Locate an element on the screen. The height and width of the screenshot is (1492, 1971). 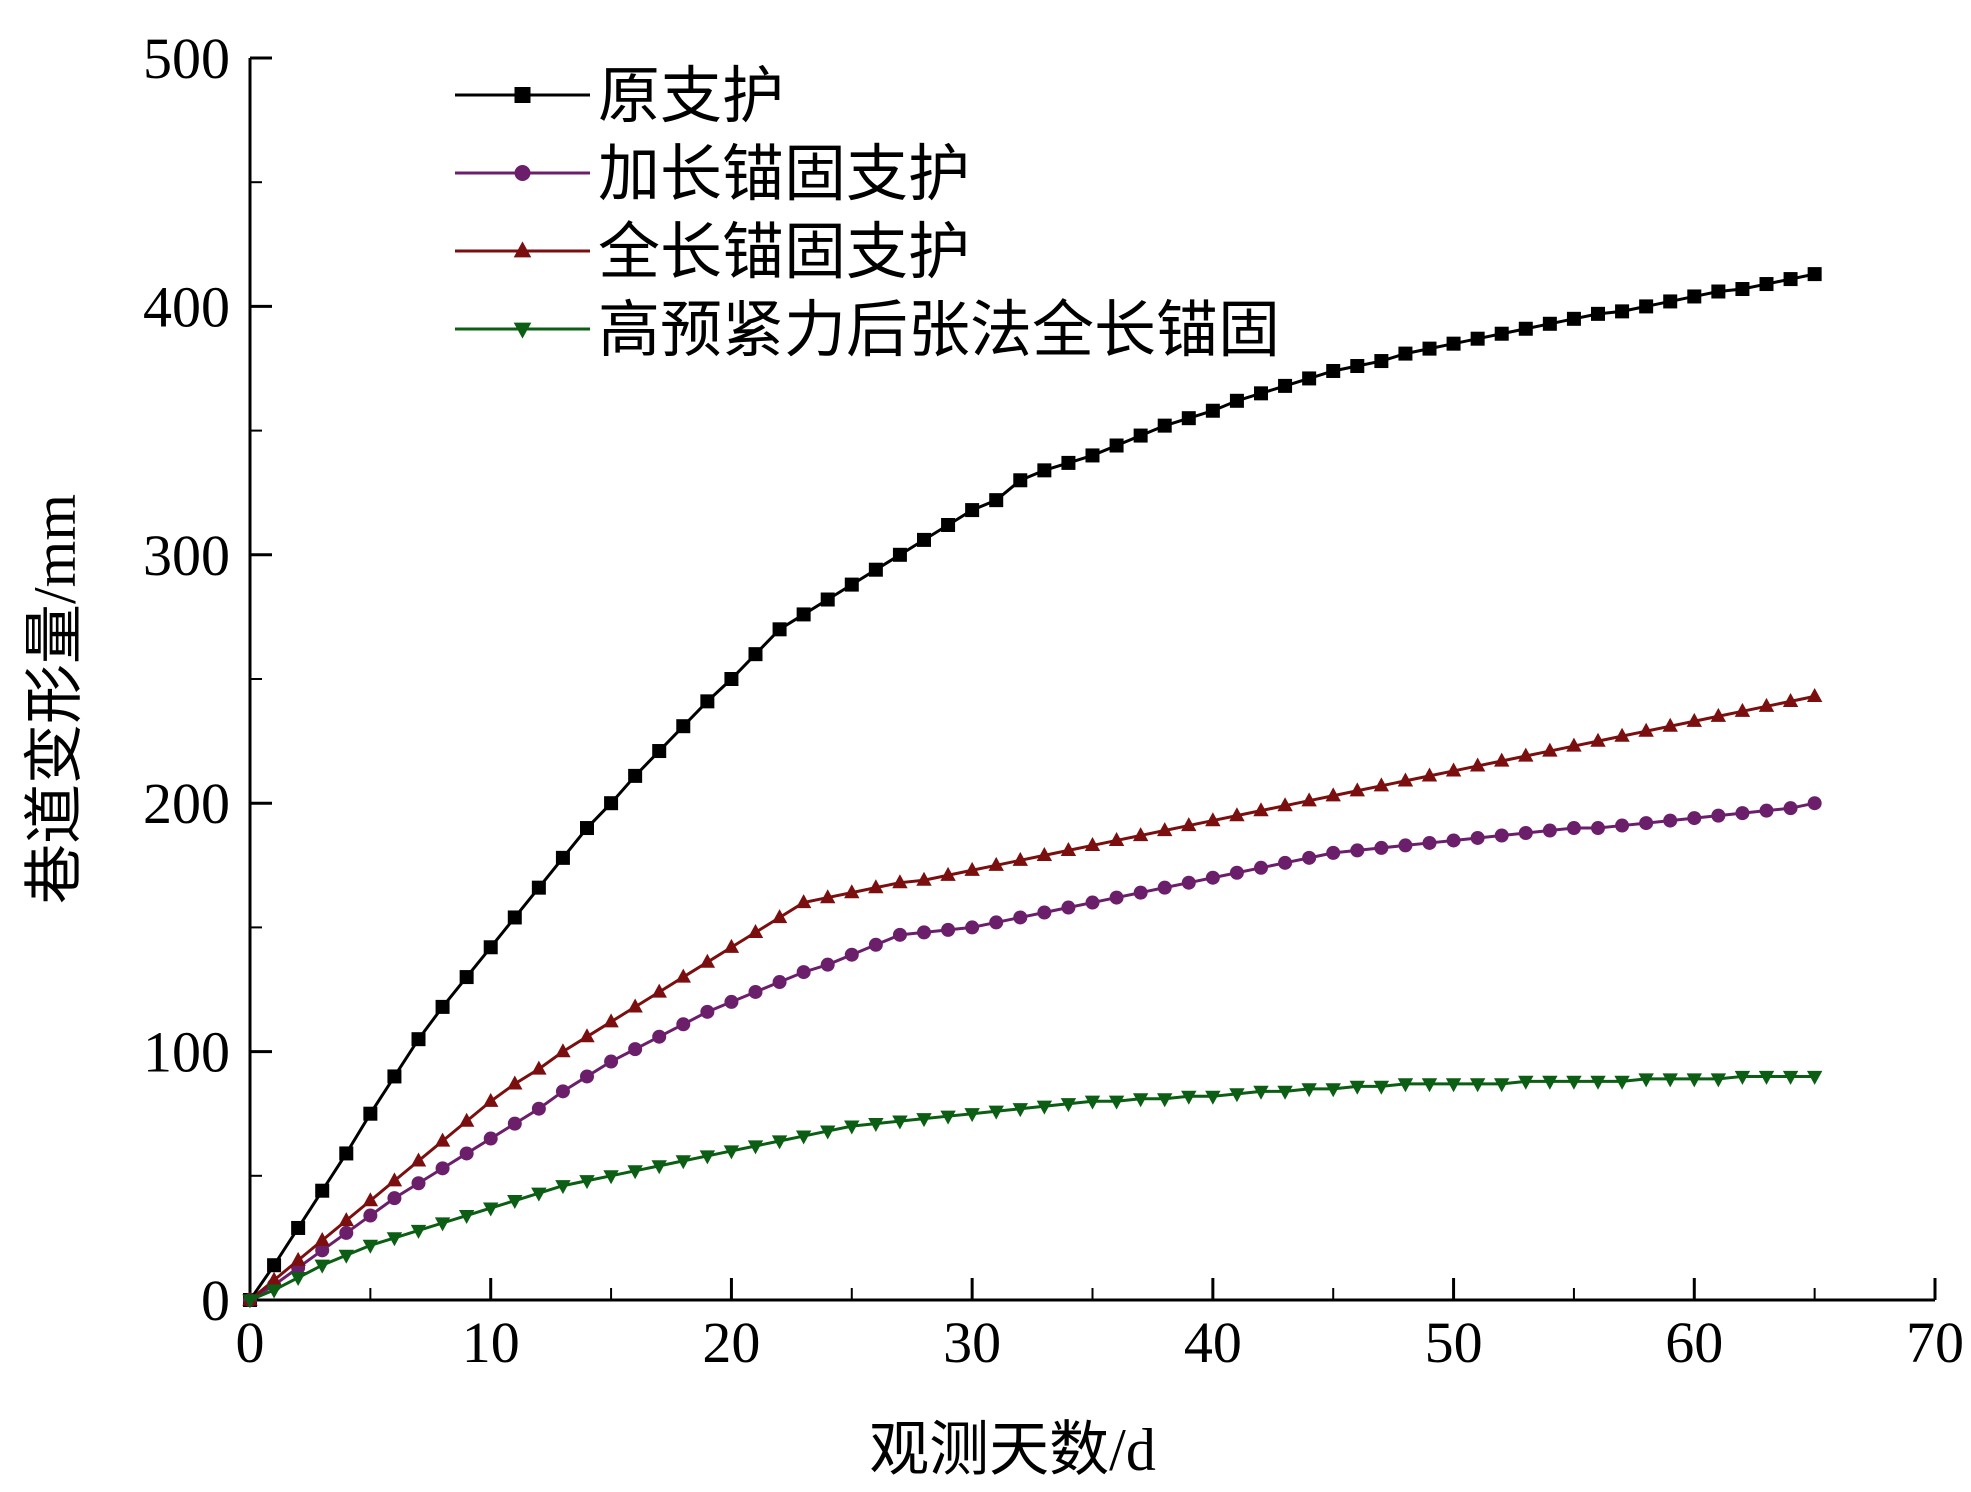
x-tick-label: 0 is located at coordinates (250, 1342).